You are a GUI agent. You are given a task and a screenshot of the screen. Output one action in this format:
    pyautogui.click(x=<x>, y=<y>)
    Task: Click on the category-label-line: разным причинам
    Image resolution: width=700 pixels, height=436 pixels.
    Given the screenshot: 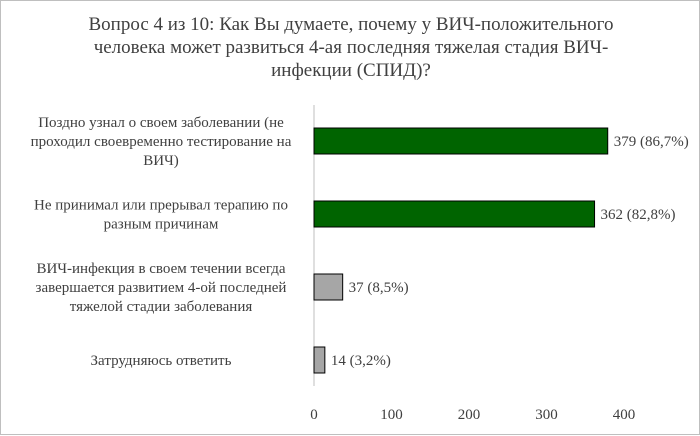 What is the action you would take?
    pyautogui.click(x=161, y=225)
    